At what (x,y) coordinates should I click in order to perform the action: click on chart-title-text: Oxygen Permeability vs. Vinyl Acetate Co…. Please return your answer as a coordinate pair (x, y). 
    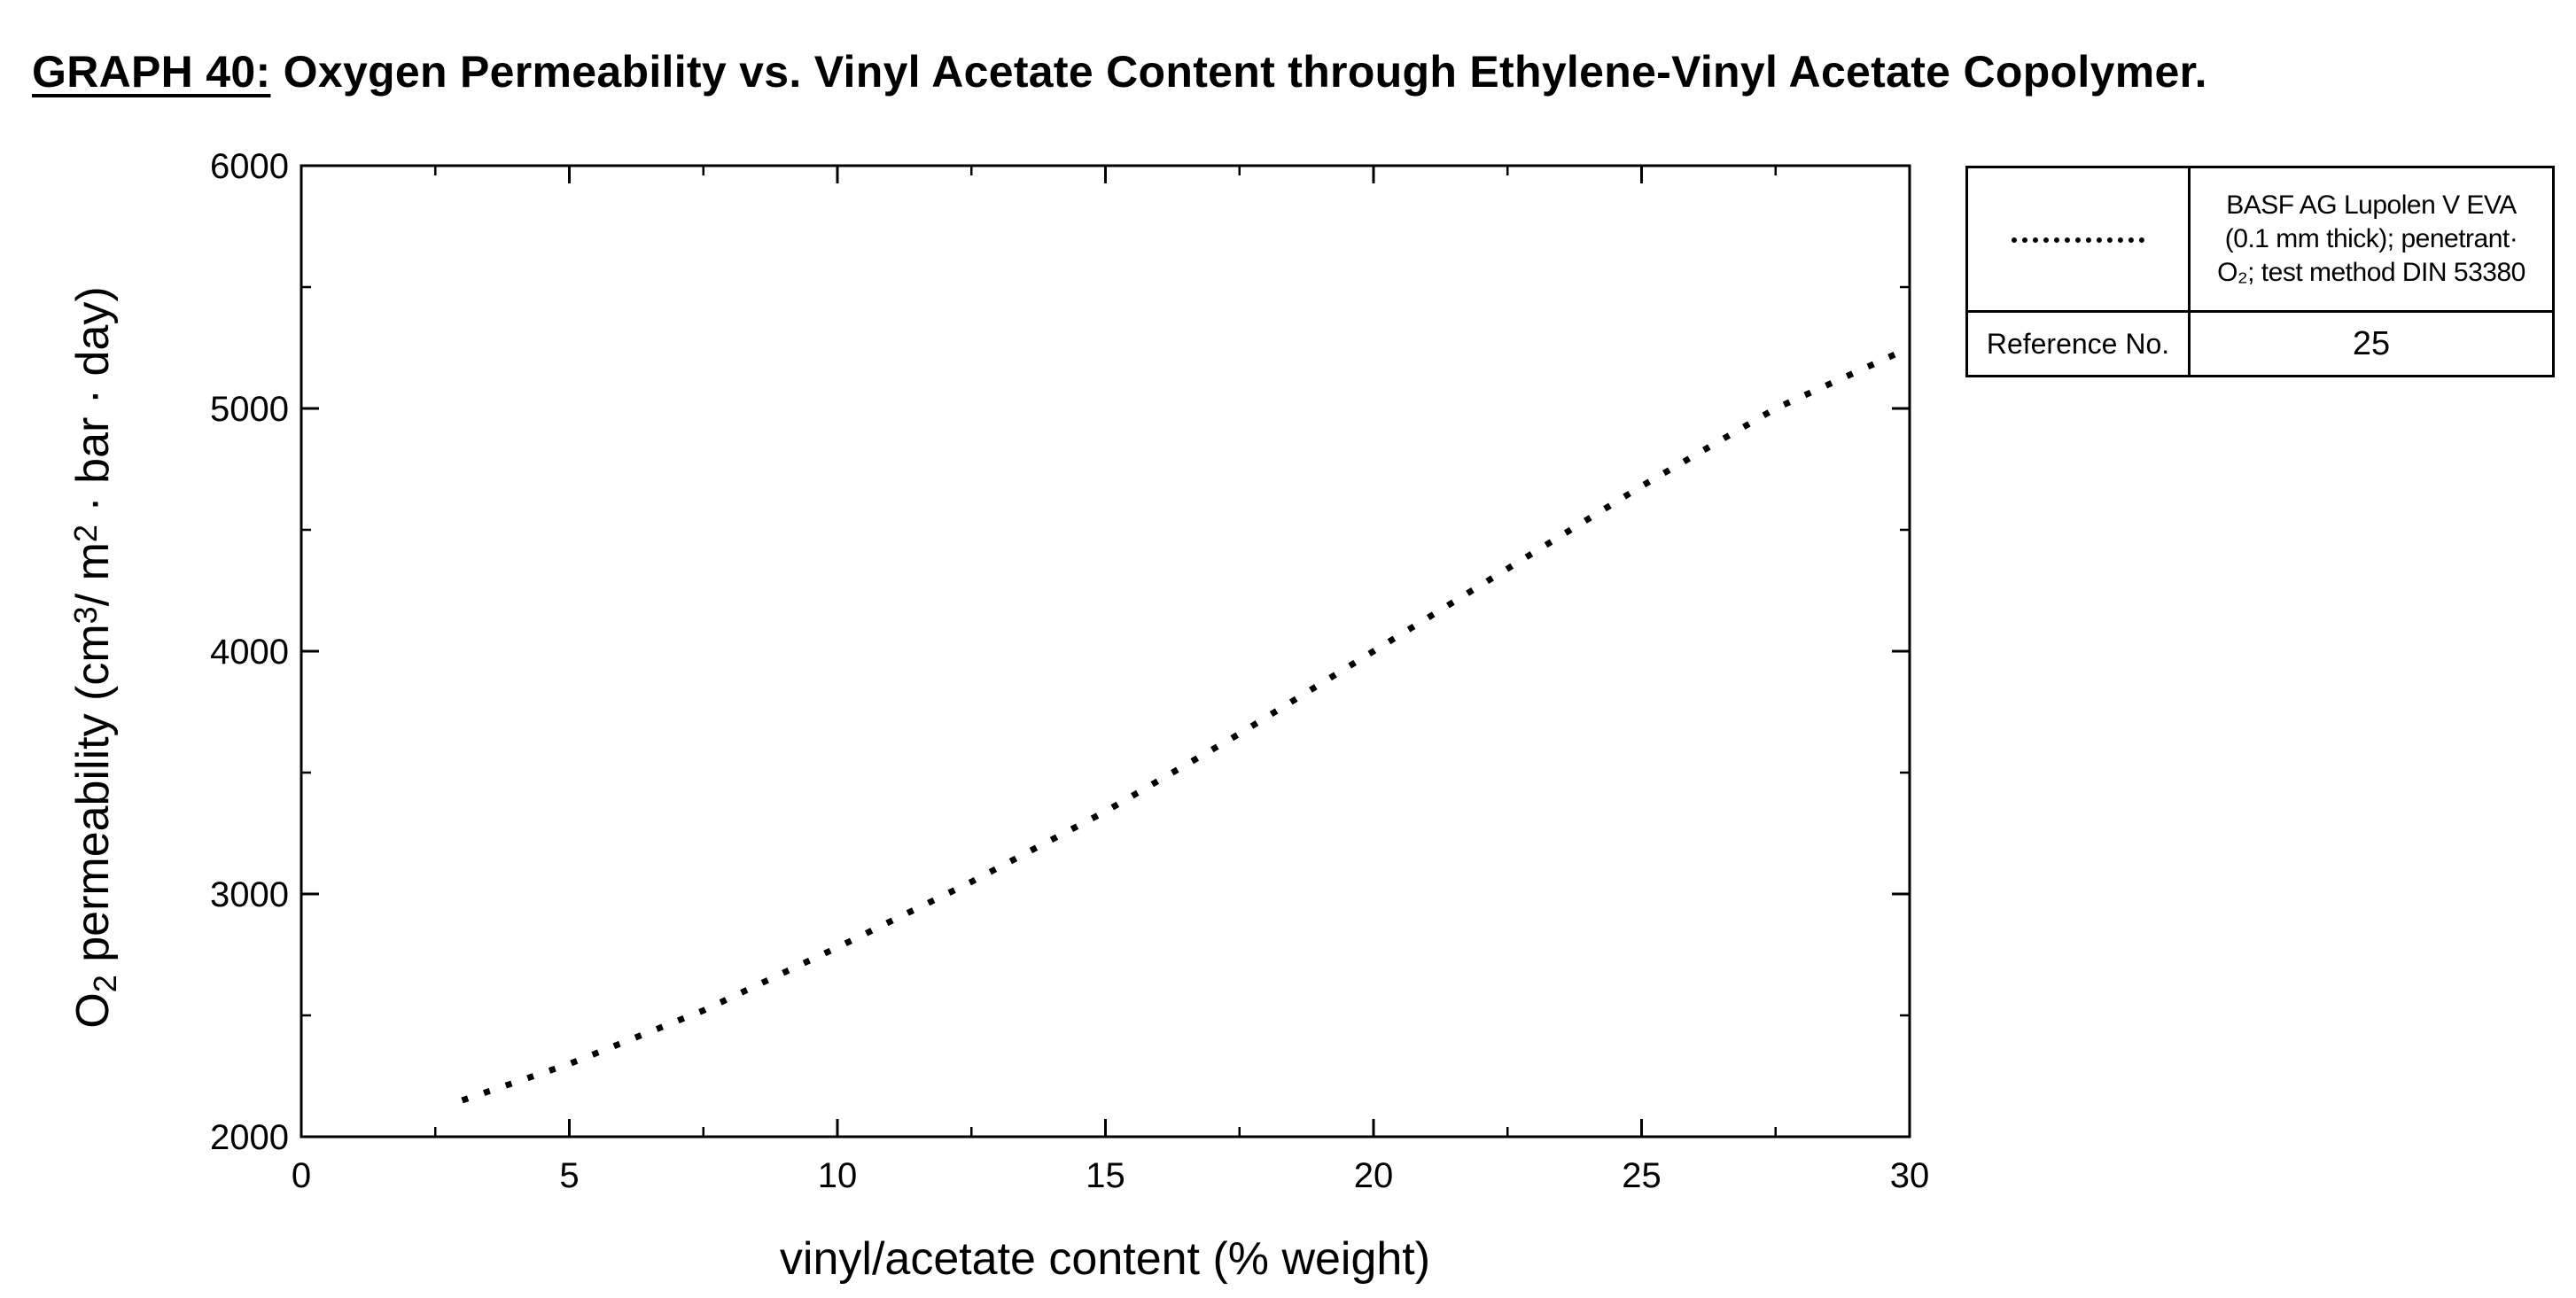
    Looking at the image, I should click on (1245, 72).